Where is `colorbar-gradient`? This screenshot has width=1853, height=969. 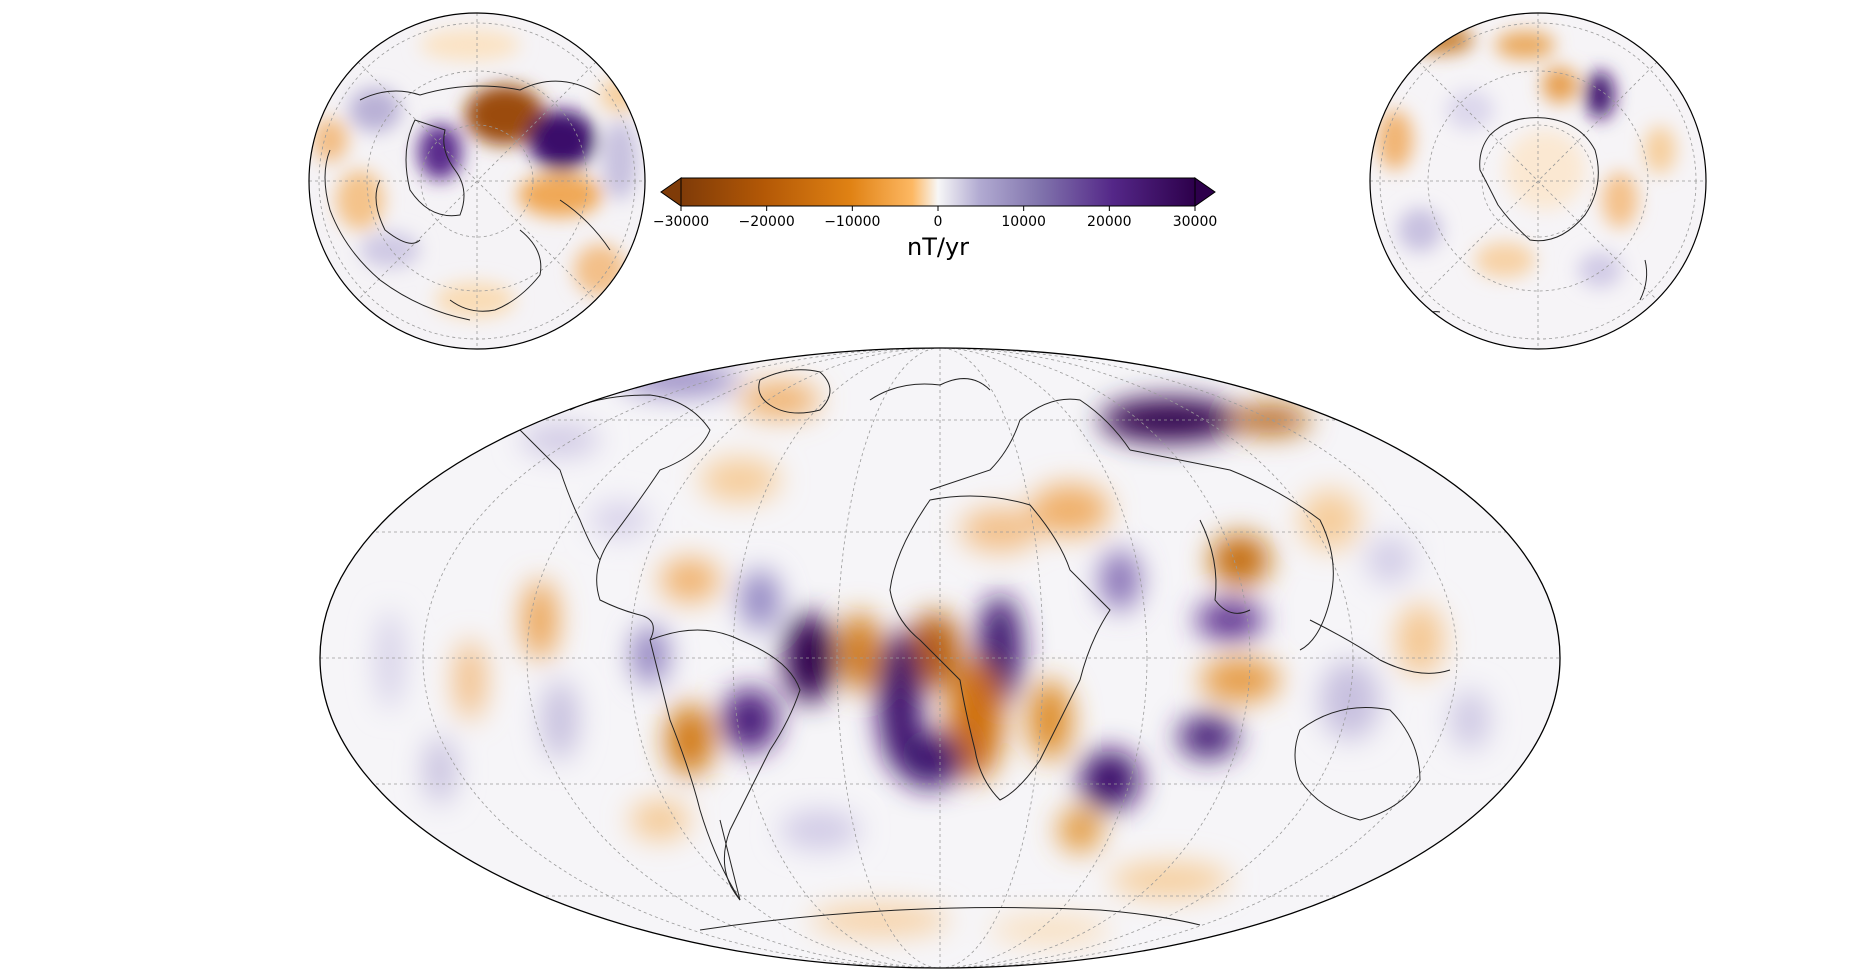
colorbar-gradient is located at coordinates (938, 192).